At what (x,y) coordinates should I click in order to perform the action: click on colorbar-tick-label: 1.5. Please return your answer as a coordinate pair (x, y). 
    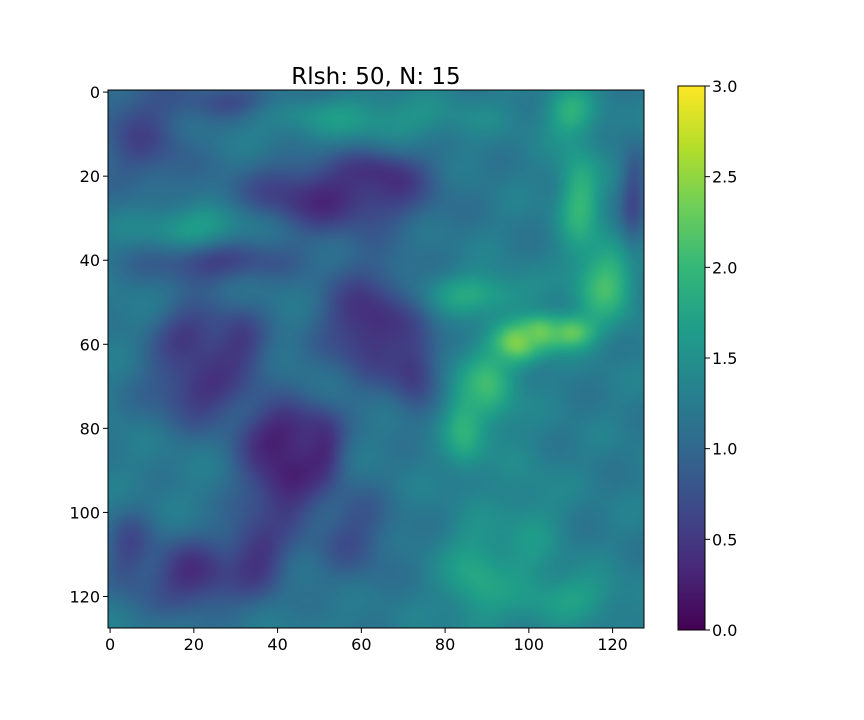
    Looking at the image, I should click on (724, 358).